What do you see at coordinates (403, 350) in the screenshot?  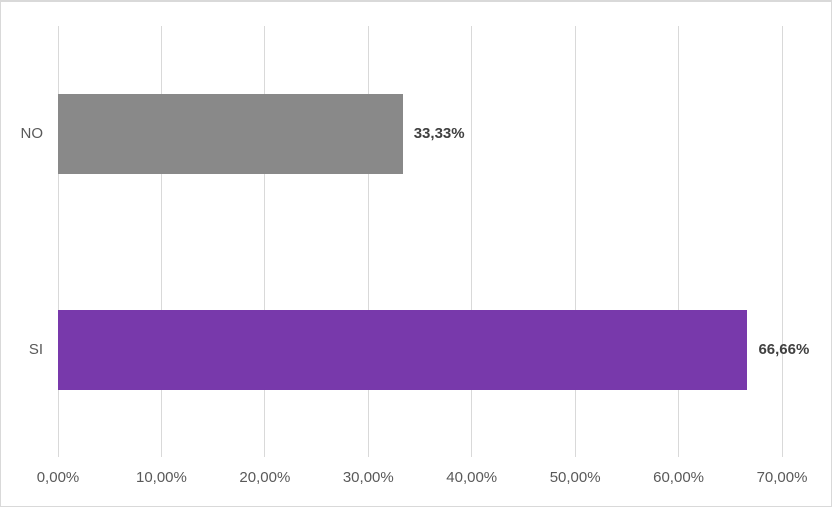 I see `bar-si` at bounding box center [403, 350].